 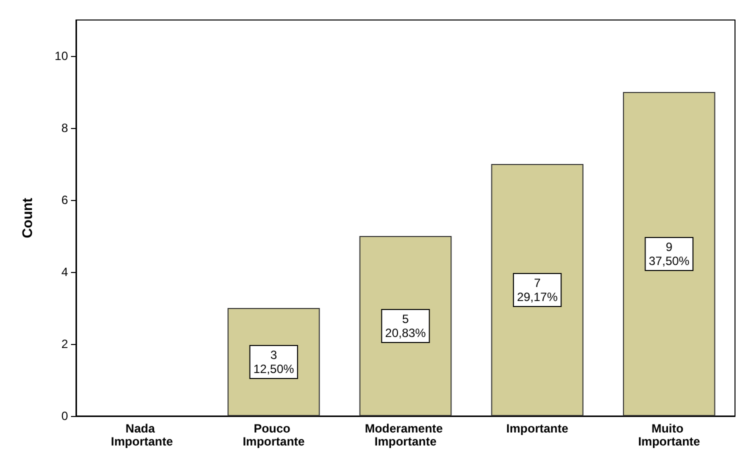 I want to click on data-label: 3 12,50%, so click(x=273, y=362).